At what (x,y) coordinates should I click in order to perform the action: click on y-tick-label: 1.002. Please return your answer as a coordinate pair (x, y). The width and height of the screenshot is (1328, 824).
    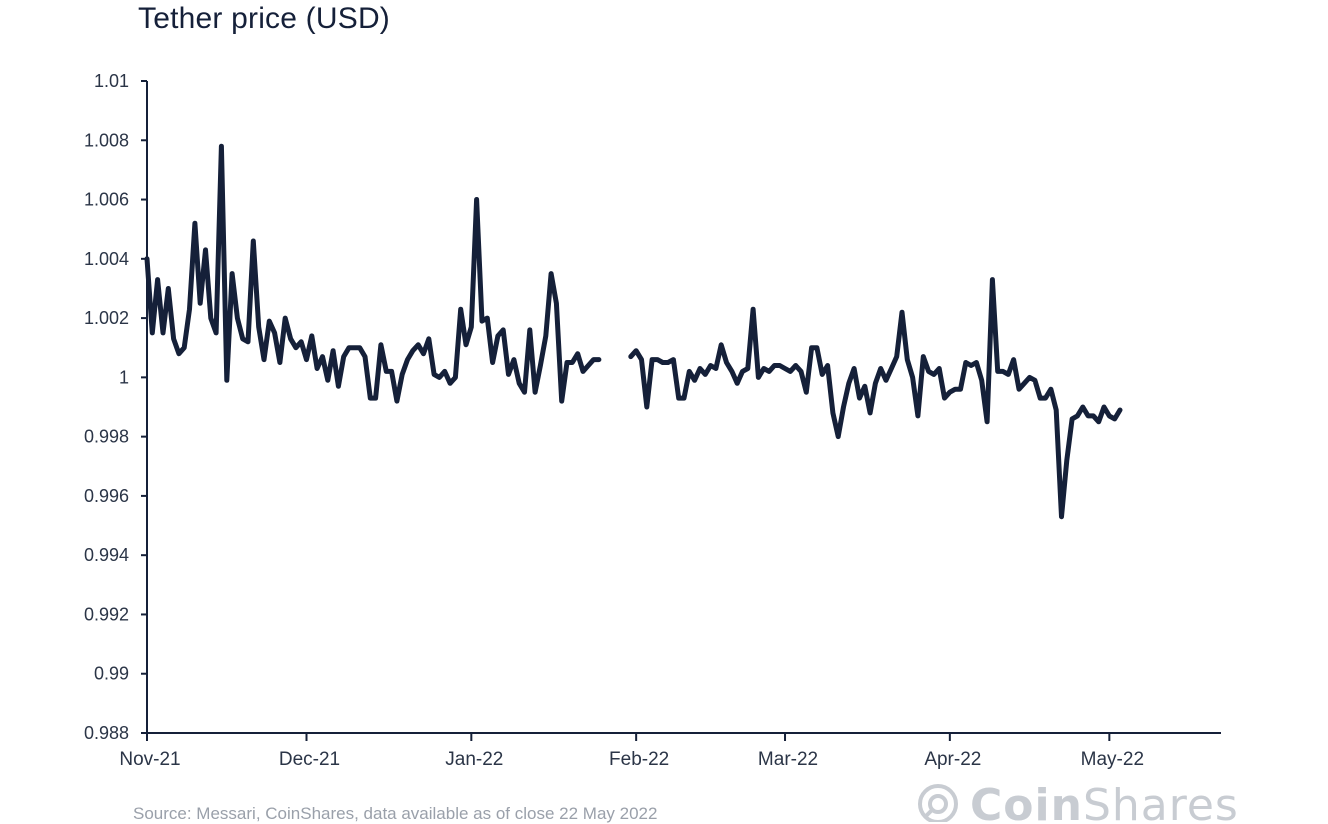
    Looking at the image, I should click on (106, 318).